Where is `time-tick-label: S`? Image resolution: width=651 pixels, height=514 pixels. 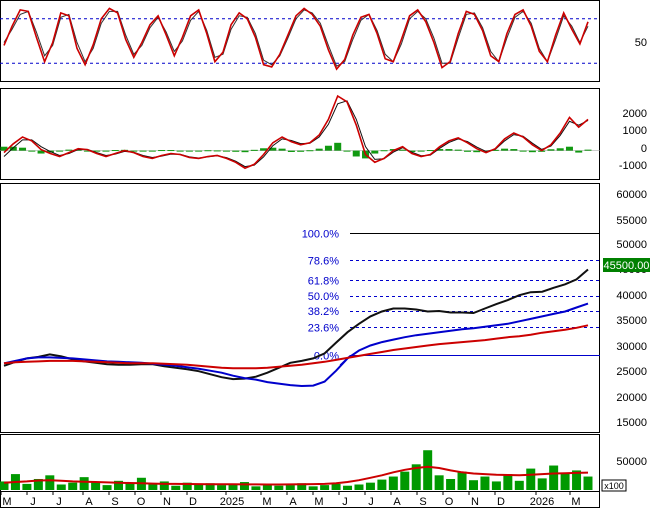
time-tick-label: S is located at coordinates (422, 502).